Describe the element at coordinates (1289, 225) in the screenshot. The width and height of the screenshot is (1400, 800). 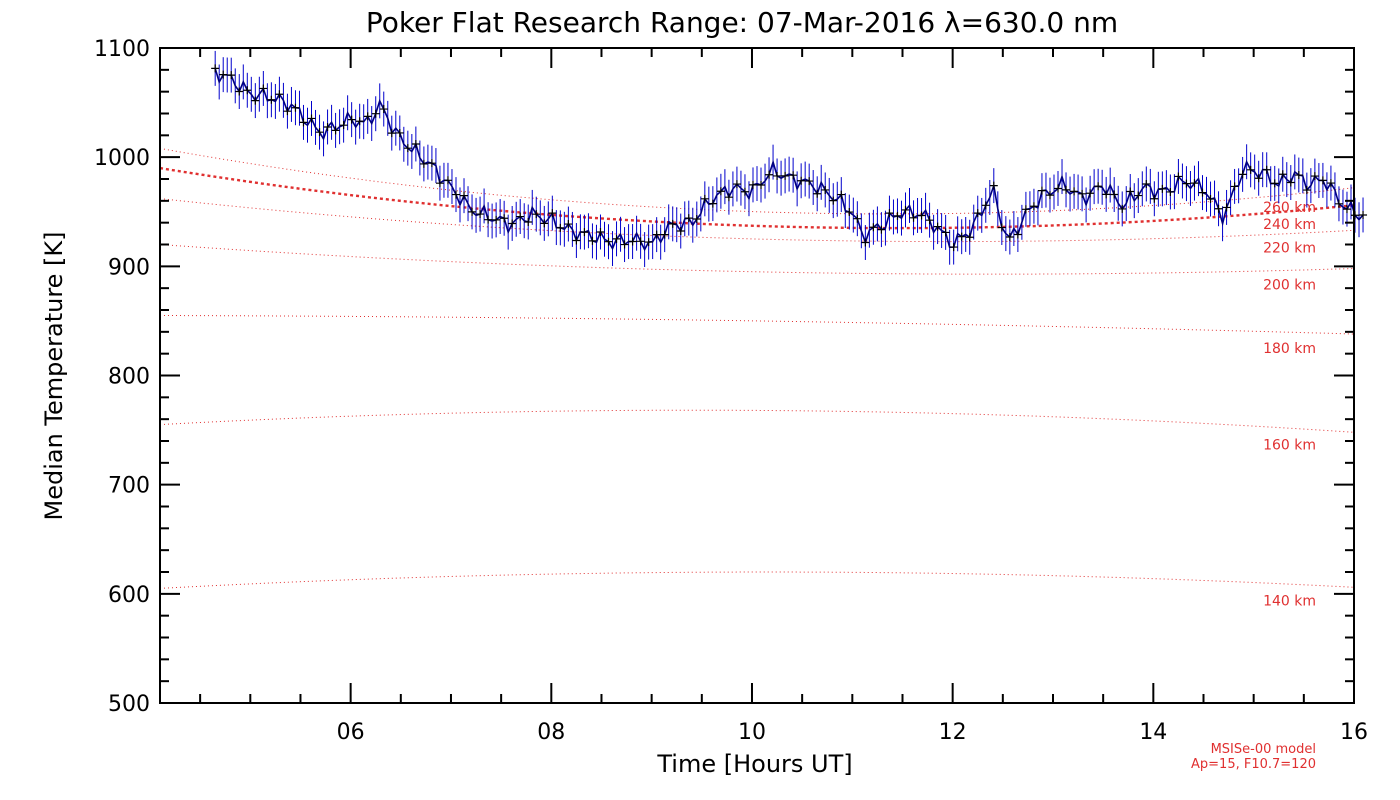
I see `model-curve-label: 240 km` at that location.